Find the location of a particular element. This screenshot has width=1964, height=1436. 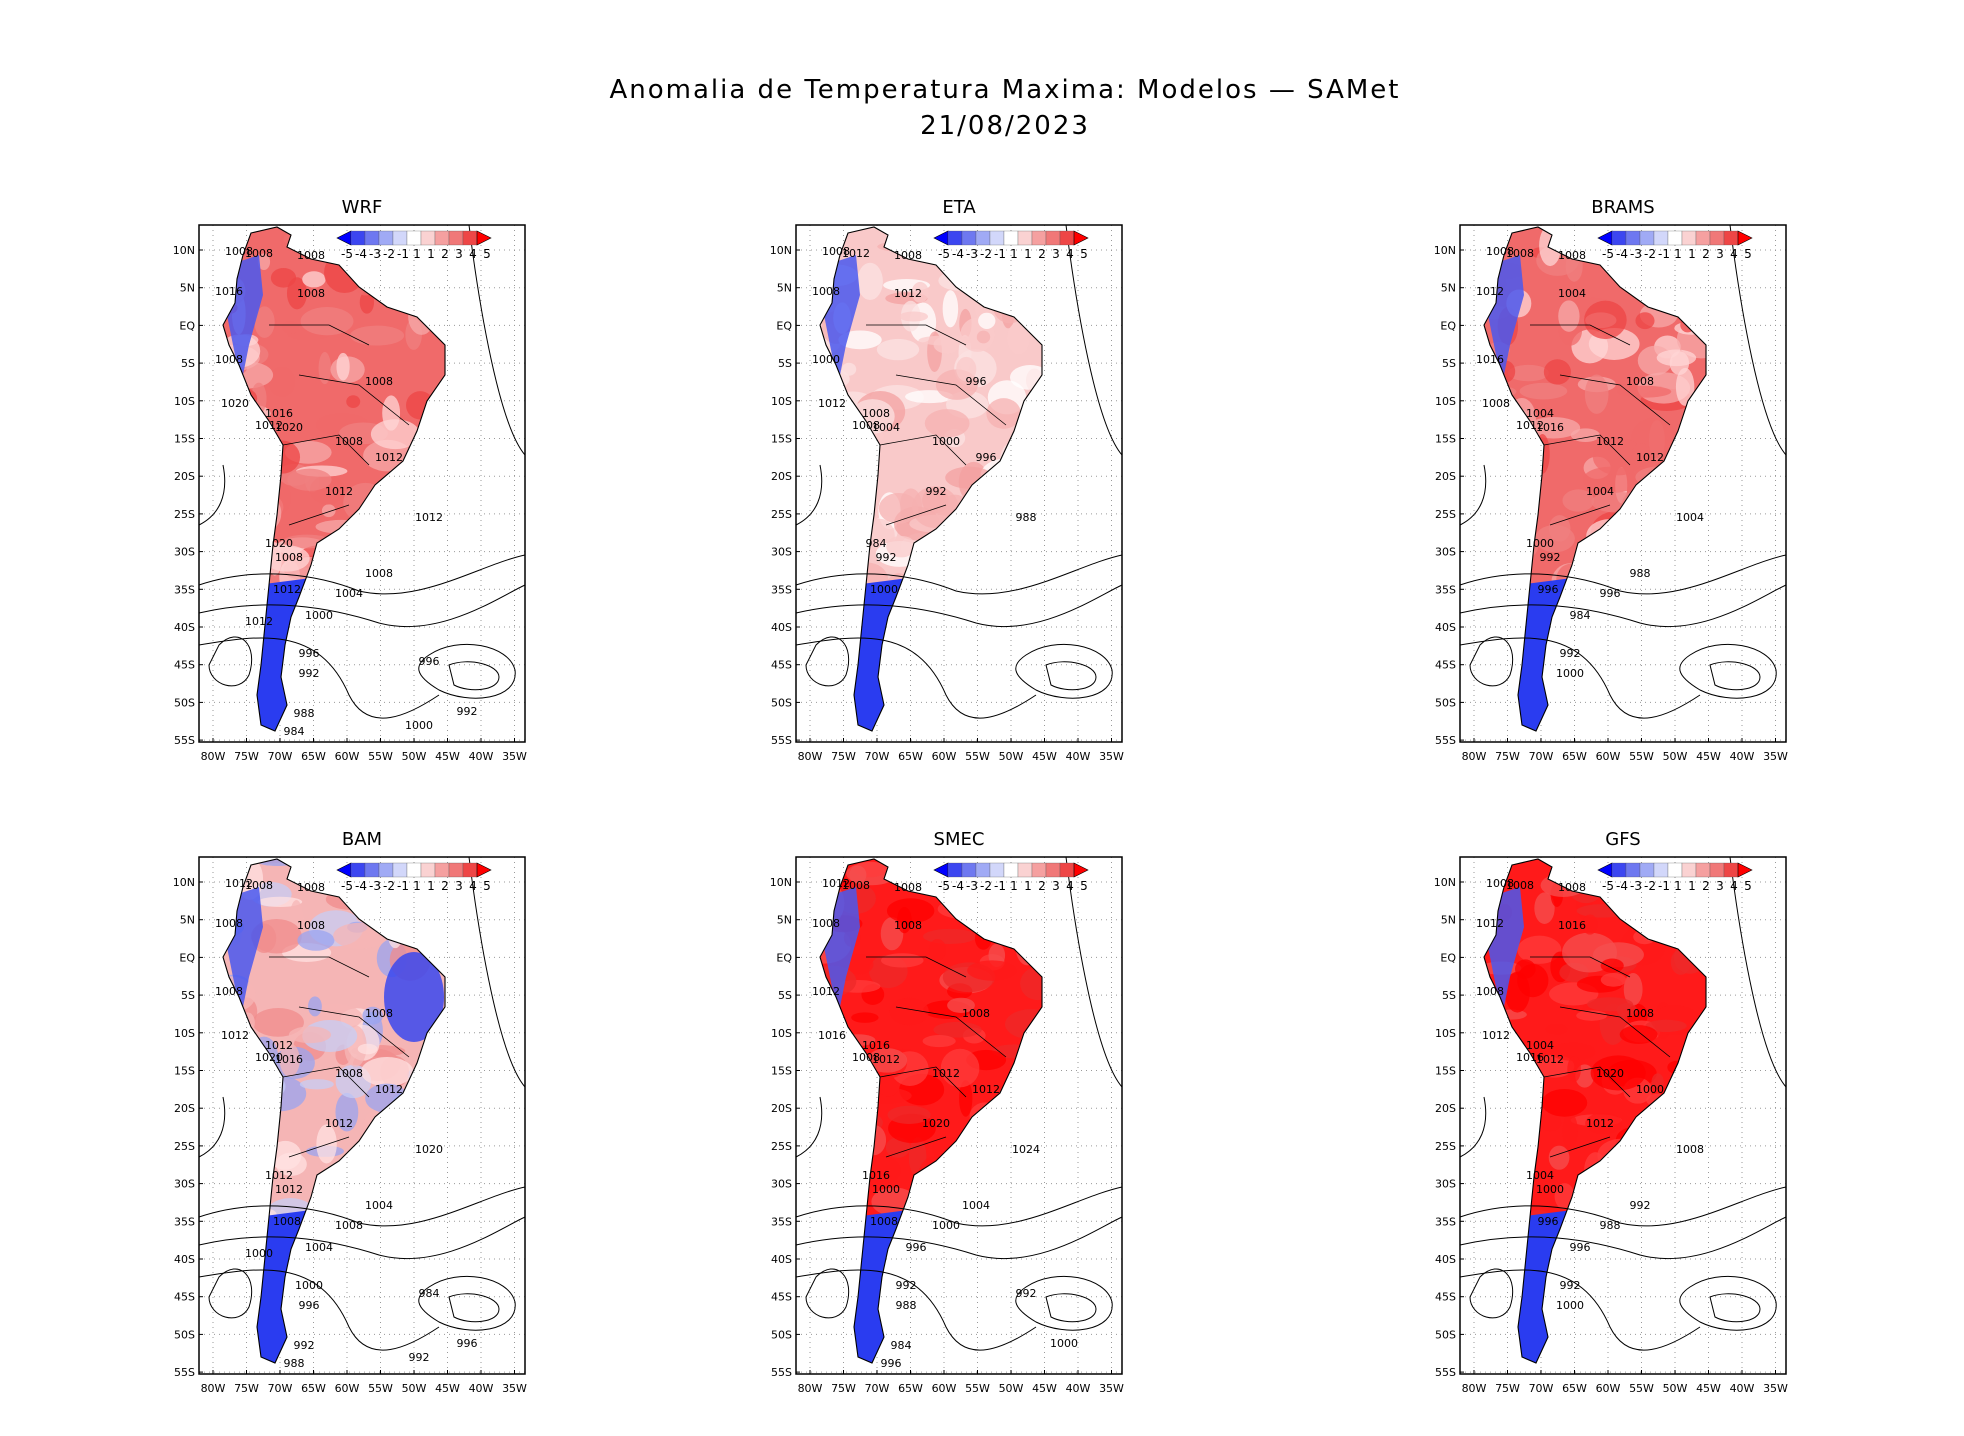

colorbar-label: -1 is located at coordinates (1664, 886).